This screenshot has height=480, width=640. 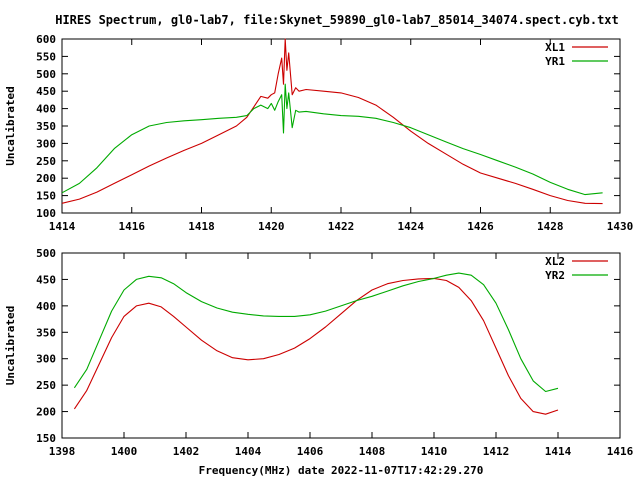 I want to click on x-tick-label: 1430, so click(x=620, y=226).